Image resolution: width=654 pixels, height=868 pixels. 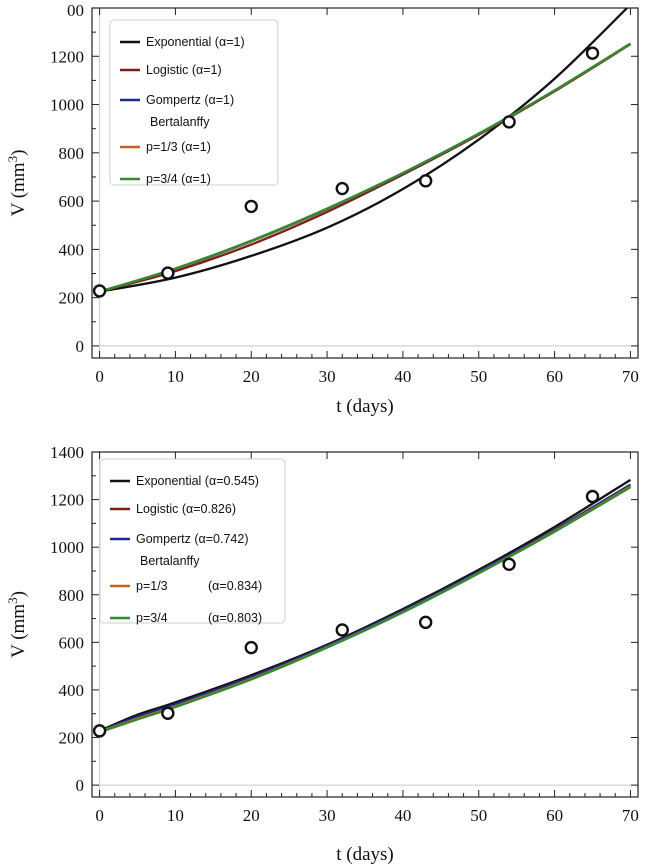 I want to click on y-tick-label: 1400, so click(x=67, y=452).